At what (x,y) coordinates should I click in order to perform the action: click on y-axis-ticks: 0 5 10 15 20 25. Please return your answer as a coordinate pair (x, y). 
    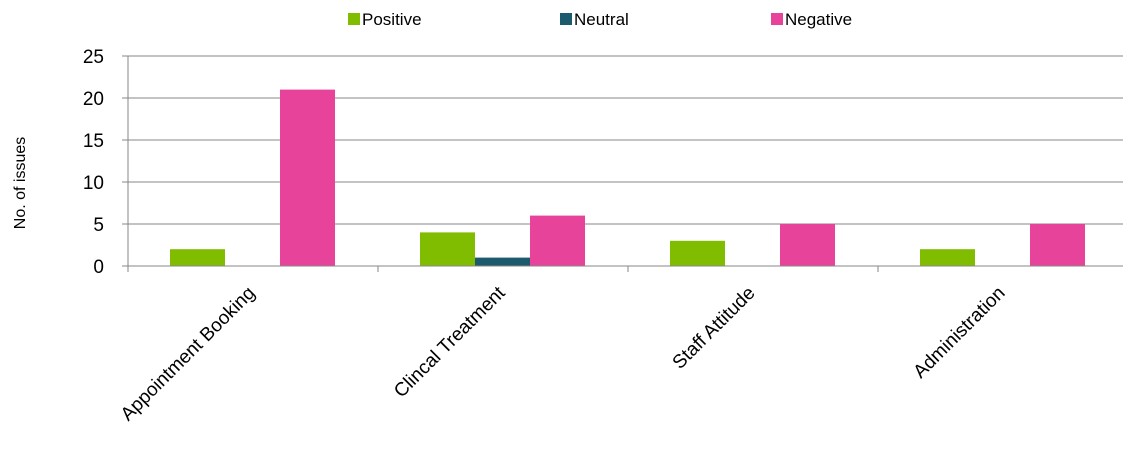
    Looking at the image, I should click on (105, 162).